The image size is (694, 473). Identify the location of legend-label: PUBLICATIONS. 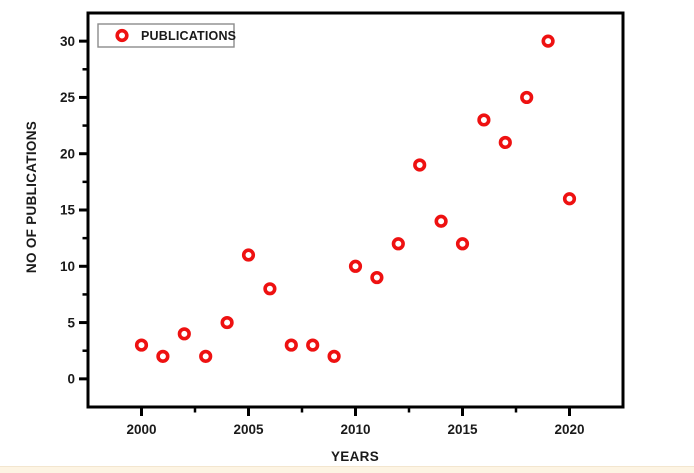
(188, 36).